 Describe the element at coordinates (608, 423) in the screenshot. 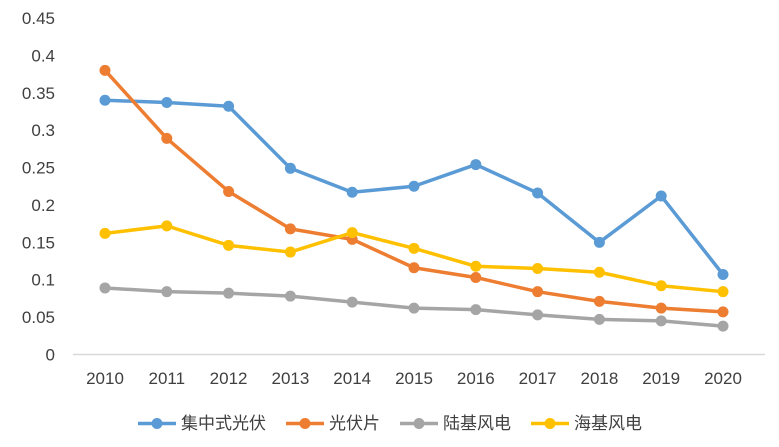

I see `legend-label: 海基风电` at that location.